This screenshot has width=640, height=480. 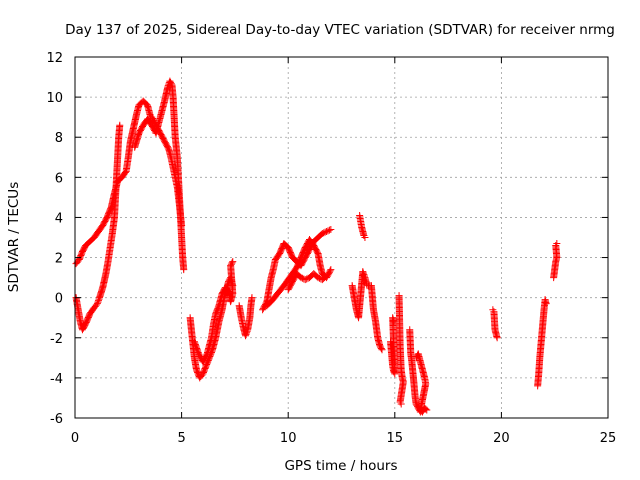 I want to click on x-tick-label: 20, so click(x=501, y=438).